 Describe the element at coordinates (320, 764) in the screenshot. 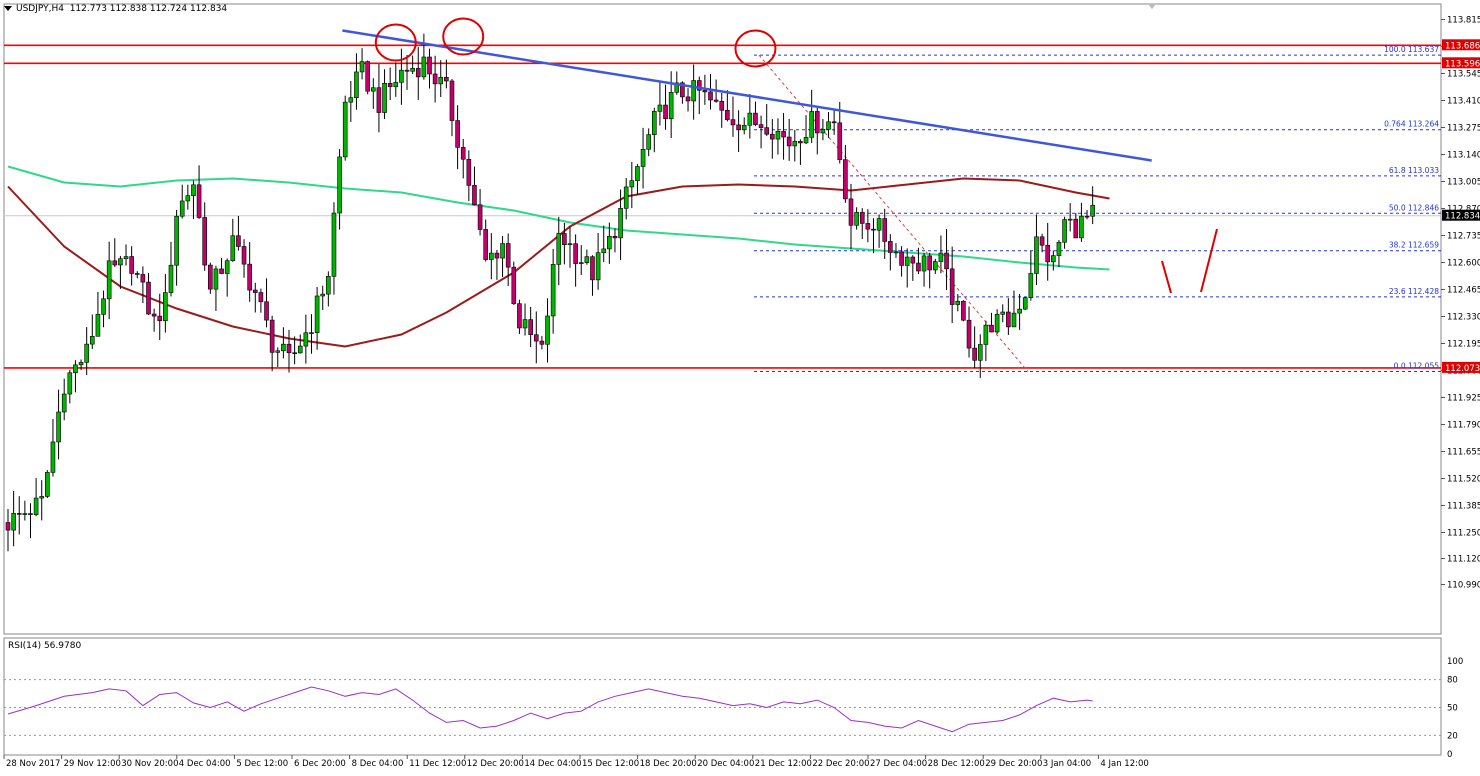

I see `x-tick-label: 6 Dec 20:00` at that location.